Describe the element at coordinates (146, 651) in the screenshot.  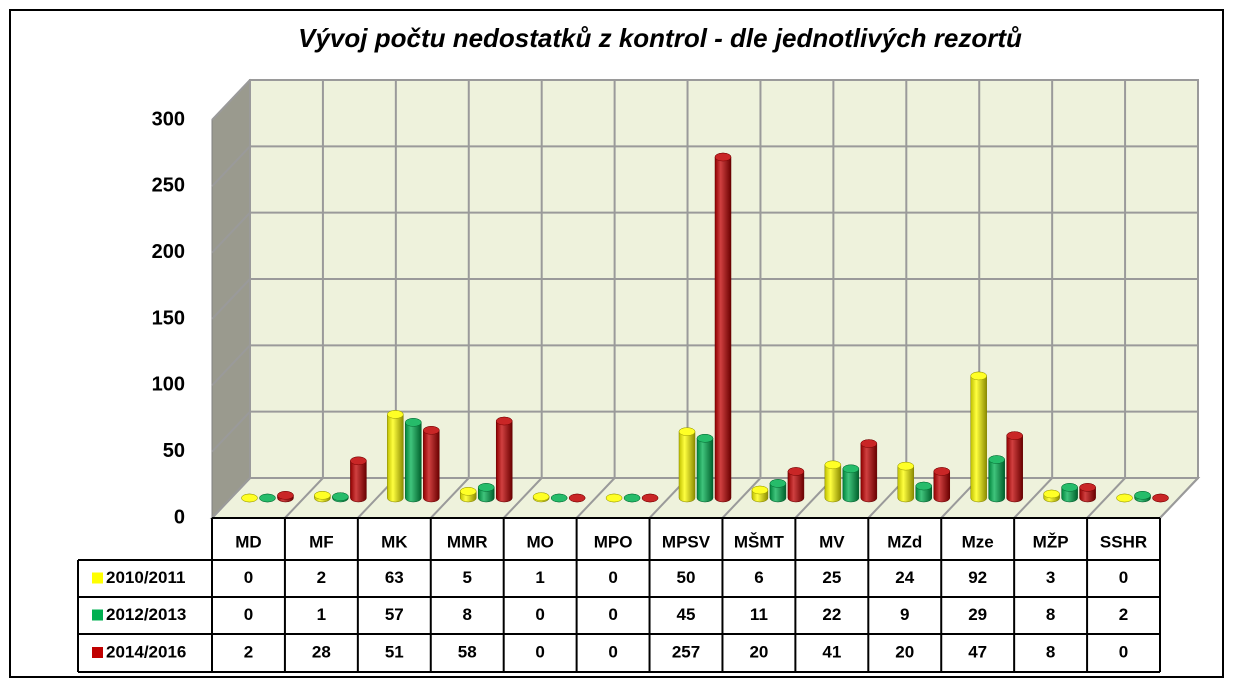
I see `legend-label: 2014/2016` at that location.